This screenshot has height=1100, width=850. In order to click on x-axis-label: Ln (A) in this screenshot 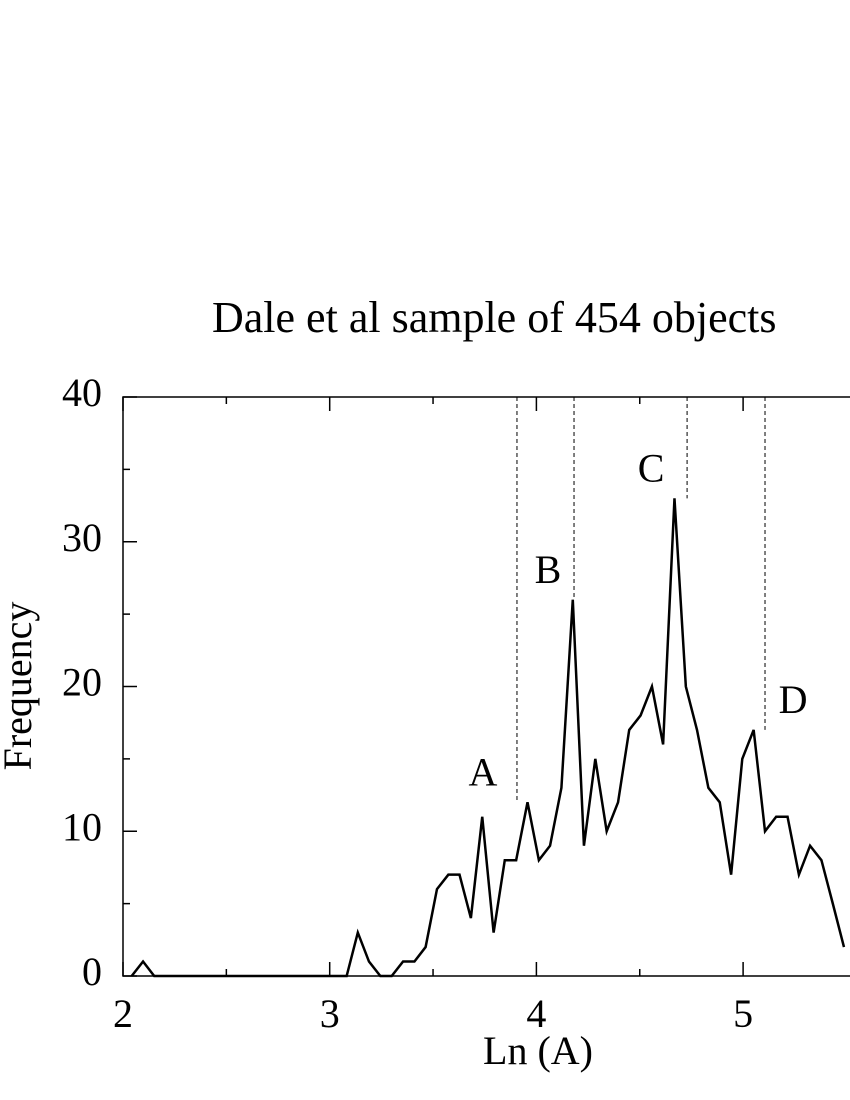, I will do `click(538, 1050)`.